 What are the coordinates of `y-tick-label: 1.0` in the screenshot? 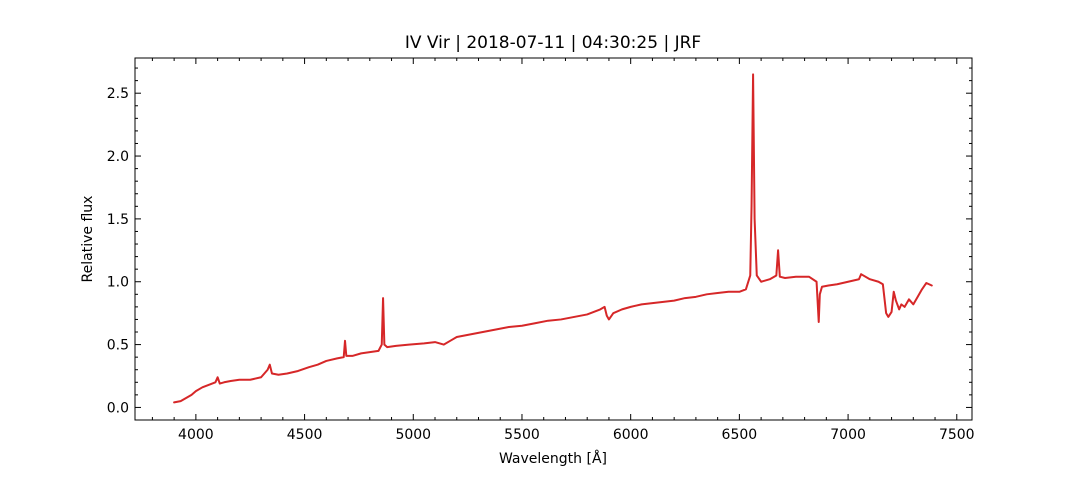 It's located at (118, 283).